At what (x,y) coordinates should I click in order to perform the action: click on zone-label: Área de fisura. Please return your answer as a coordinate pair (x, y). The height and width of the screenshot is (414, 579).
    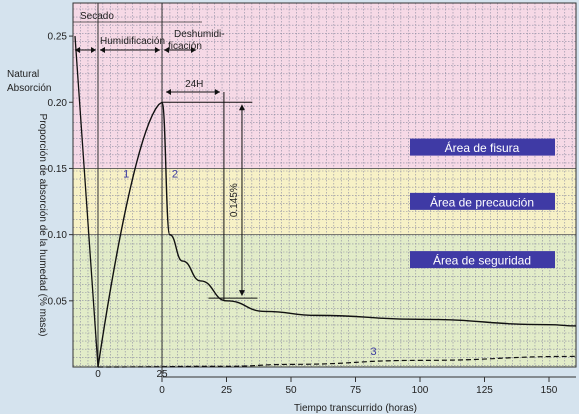
    Looking at the image, I should click on (482, 147).